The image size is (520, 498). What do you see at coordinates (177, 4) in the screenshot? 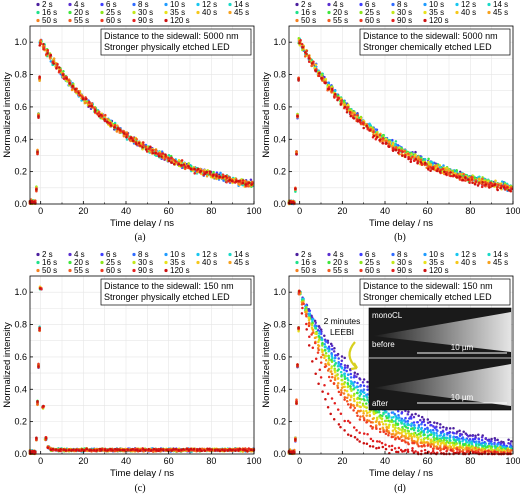
I see `legend-entry: 10 s` at bounding box center [177, 4].